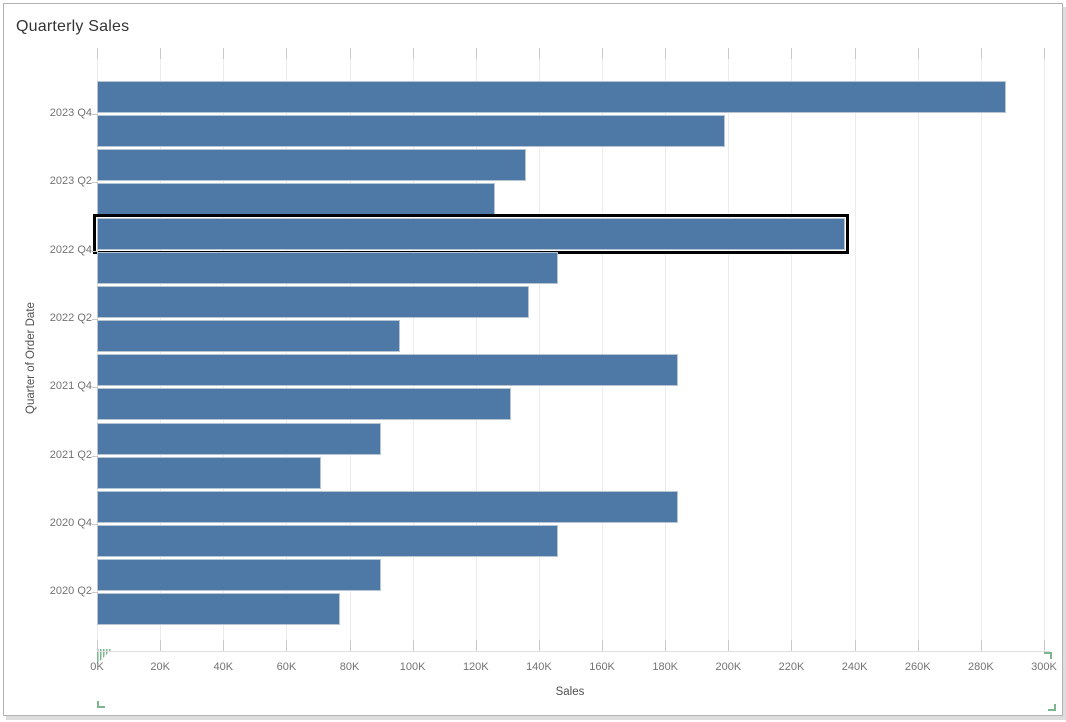  What do you see at coordinates (603, 53) in the screenshot?
I see `x-axis-tick-top-160K` at bounding box center [603, 53].